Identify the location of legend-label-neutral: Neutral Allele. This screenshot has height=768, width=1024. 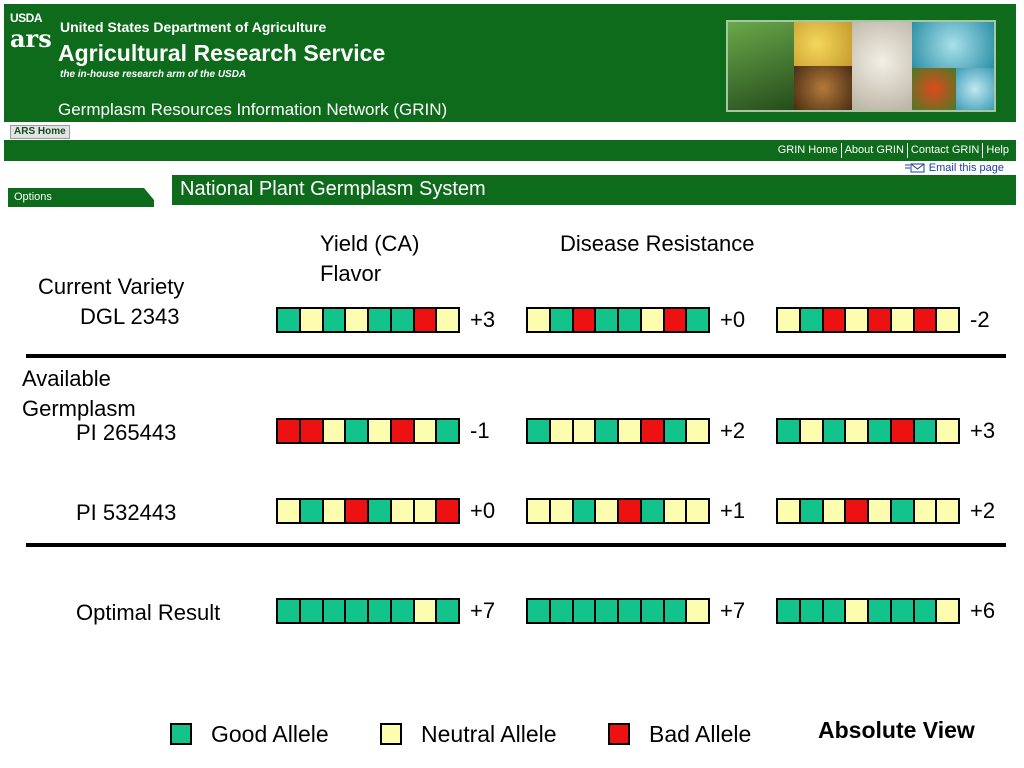
(489, 734).